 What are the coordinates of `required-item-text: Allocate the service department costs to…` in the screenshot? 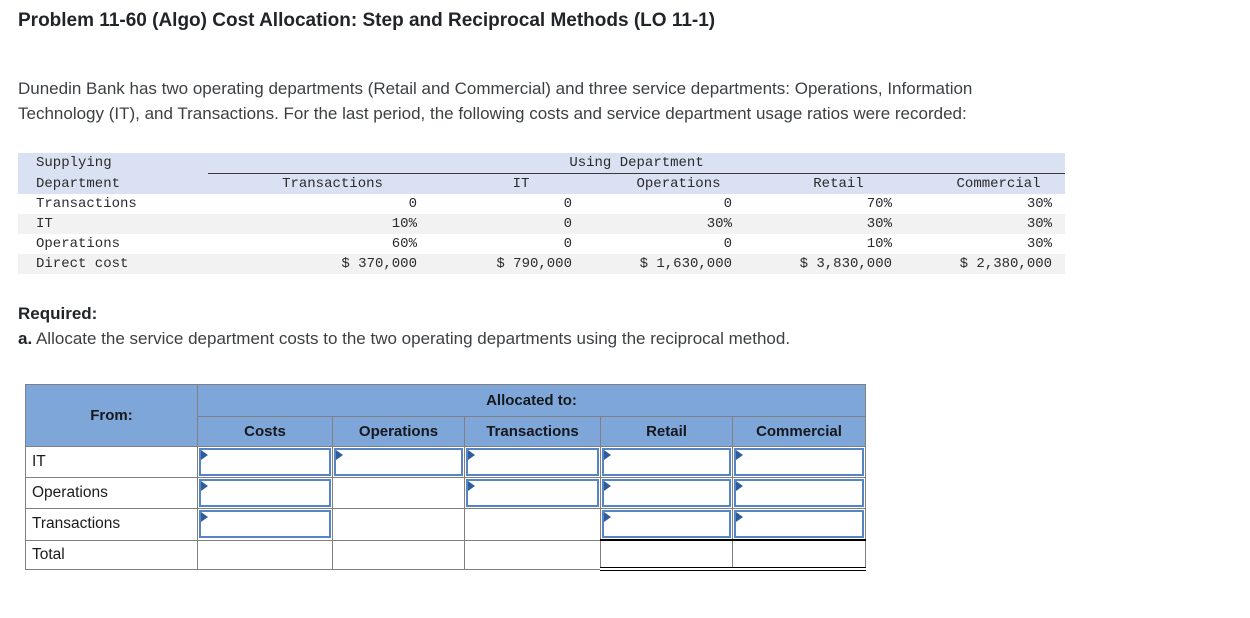 It's located at (411, 338).